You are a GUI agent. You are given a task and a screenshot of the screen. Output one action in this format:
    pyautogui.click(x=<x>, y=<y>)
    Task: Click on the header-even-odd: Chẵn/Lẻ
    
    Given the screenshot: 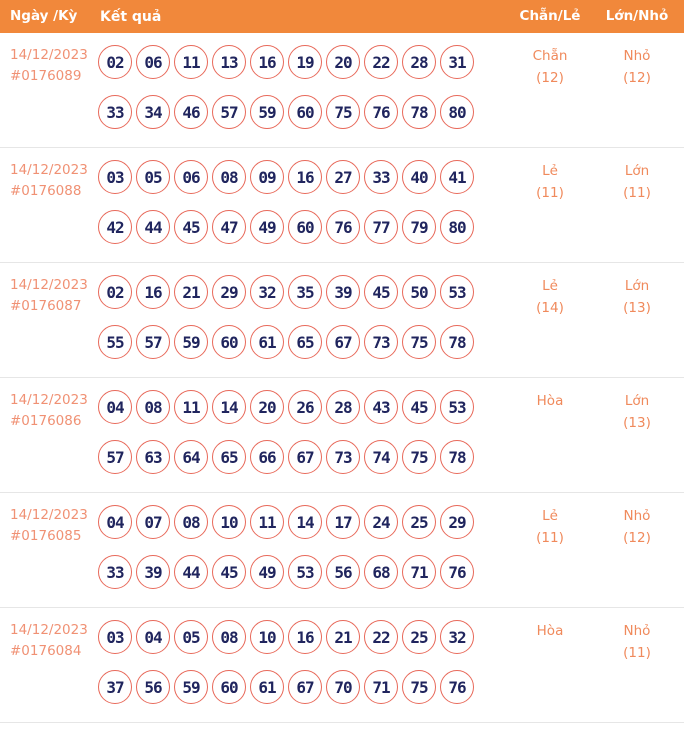 What is the action you would take?
    pyautogui.click(x=550, y=15)
    